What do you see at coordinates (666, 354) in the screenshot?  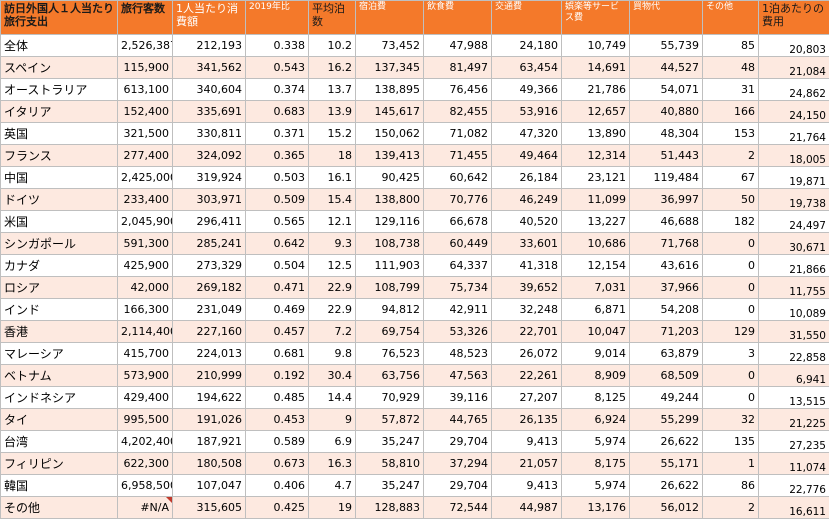 I see `cell-shopping: 63,879` at bounding box center [666, 354].